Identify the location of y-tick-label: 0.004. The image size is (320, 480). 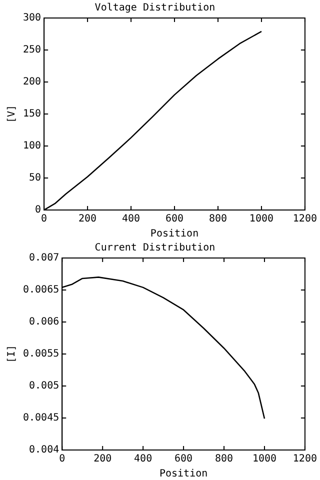
(44, 450).